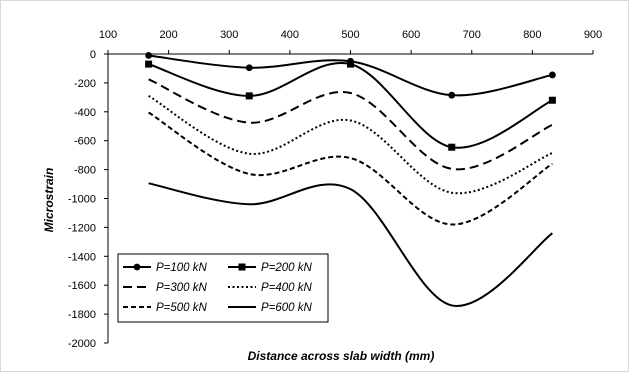  What do you see at coordinates (287, 268) in the screenshot?
I see `legend-label: P=200 kN` at bounding box center [287, 268].